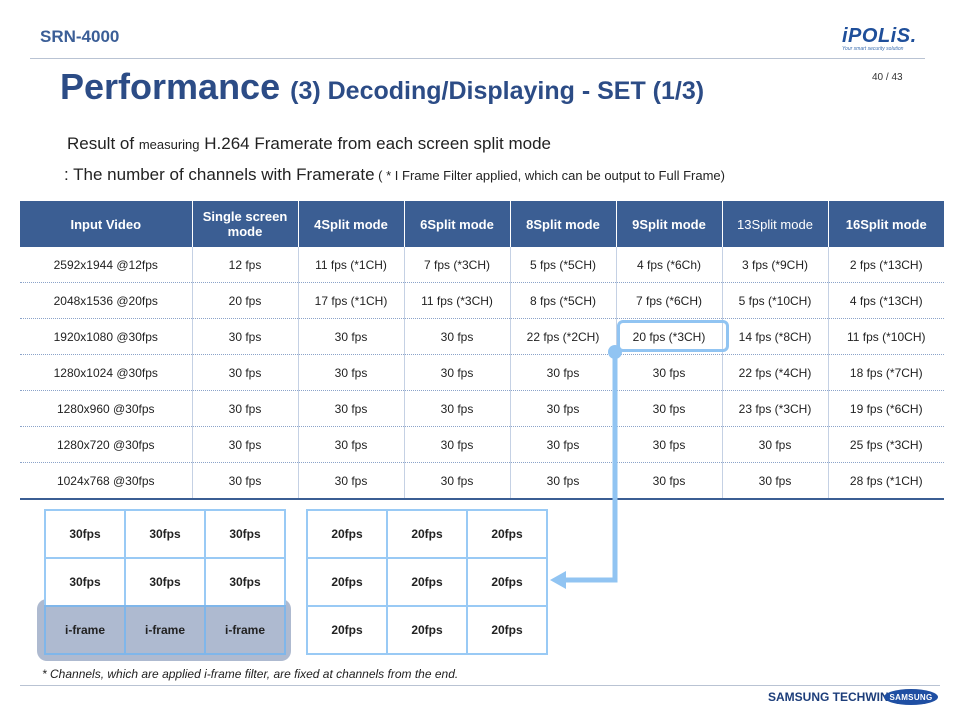  What do you see at coordinates (669, 224) in the screenshot?
I see `header-9split: 9Split mode` at bounding box center [669, 224].